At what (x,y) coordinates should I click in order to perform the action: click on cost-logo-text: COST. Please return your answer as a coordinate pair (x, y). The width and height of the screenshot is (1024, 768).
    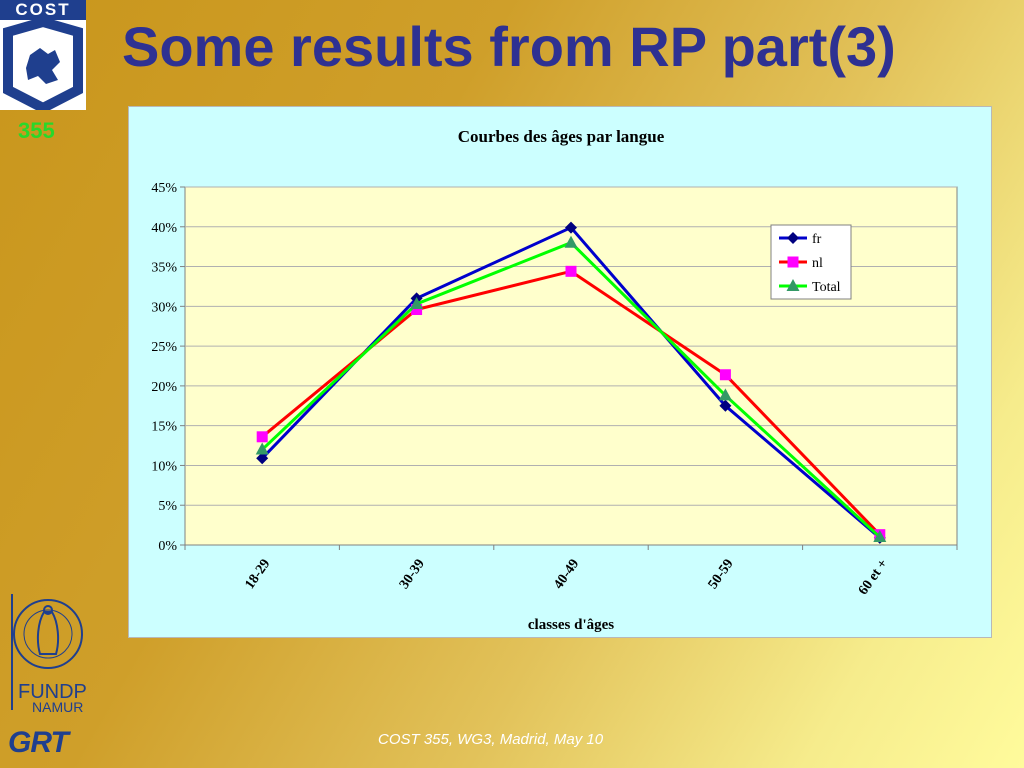
    Looking at the image, I should click on (43, 10).